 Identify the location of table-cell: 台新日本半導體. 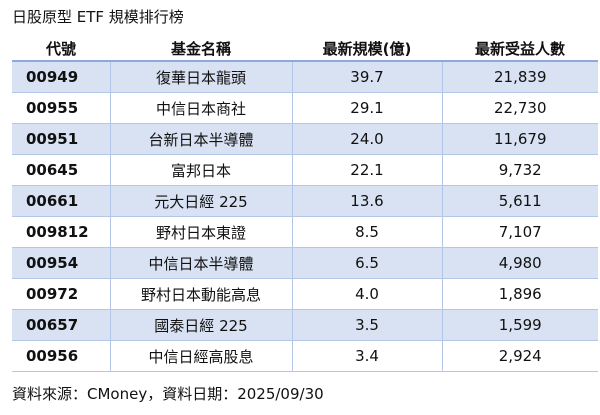
(200, 139).